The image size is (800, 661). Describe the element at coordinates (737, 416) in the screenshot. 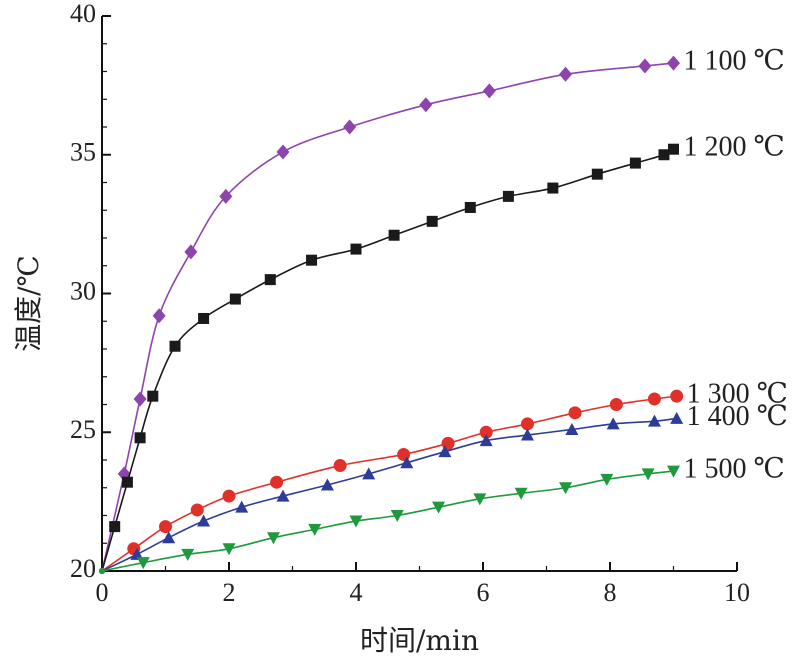

I see `series-label: 1 400 ℃` at that location.